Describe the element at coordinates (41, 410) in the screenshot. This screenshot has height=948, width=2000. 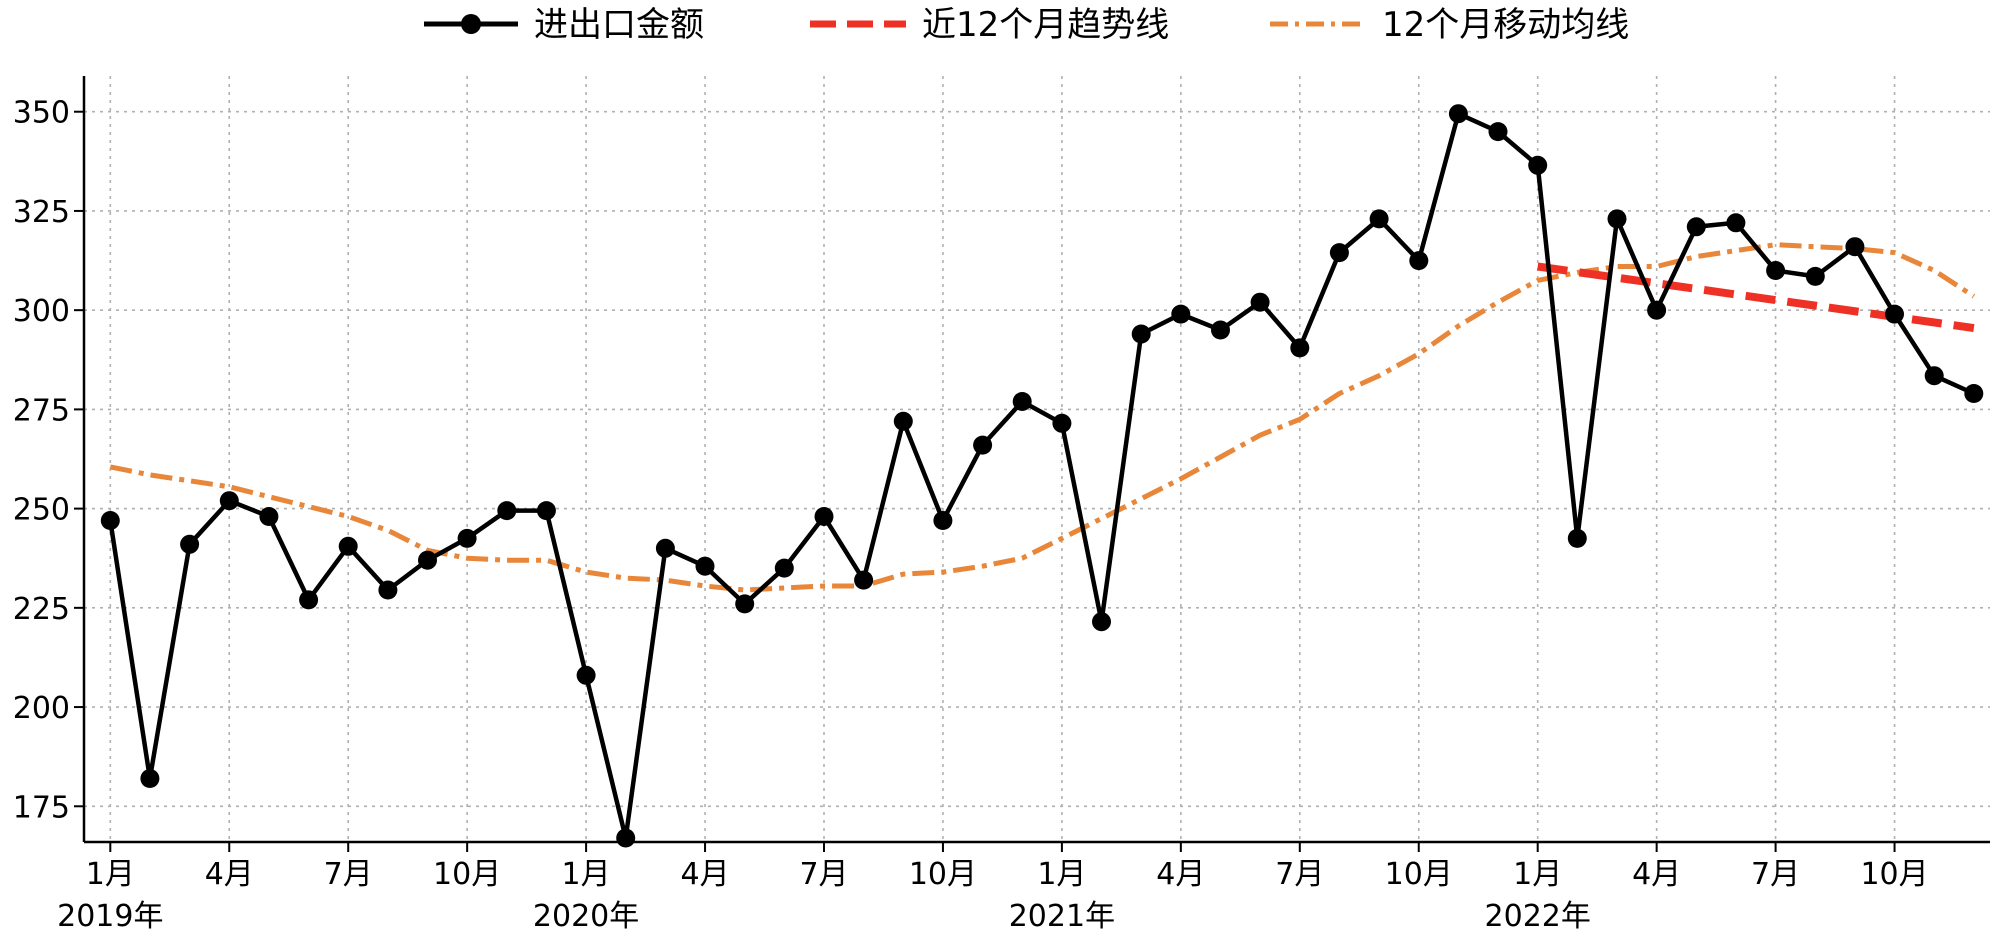
I see `y-tick-label: 275` at that location.